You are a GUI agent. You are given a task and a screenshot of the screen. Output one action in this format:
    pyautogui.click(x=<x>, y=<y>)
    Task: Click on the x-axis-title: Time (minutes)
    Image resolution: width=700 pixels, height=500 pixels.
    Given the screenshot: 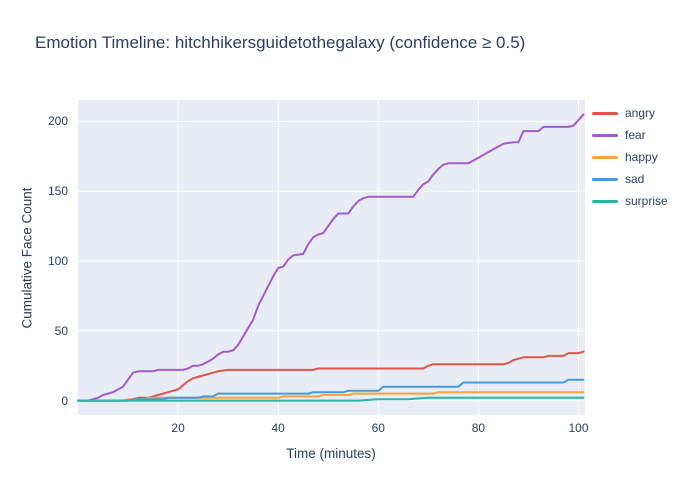 What is the action you would take?
    pyautogui.click(x=331, y=453)
    